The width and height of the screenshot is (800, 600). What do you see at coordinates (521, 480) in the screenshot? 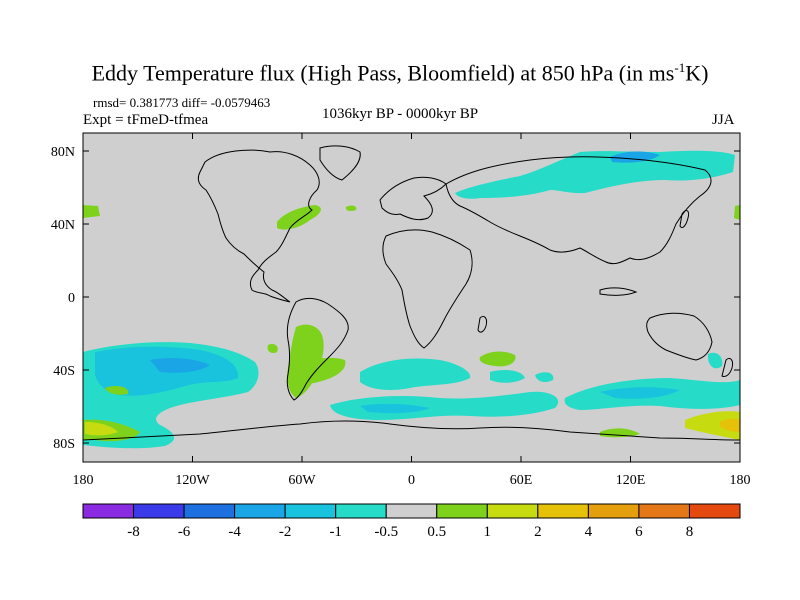
I see `lon-tick-label: 60E` at bounding box center [521, 480].